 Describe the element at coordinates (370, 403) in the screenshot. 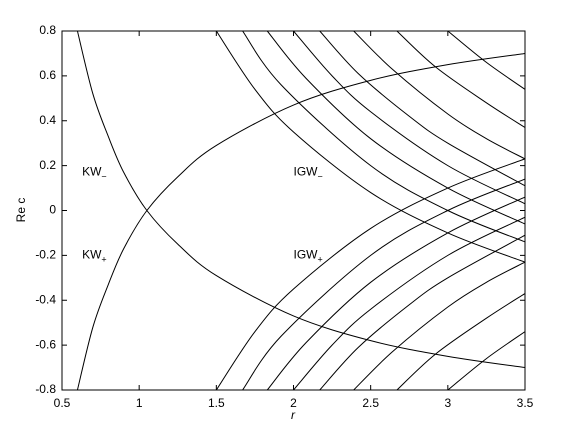

I see `x-tick-label: 2.5` at that location.